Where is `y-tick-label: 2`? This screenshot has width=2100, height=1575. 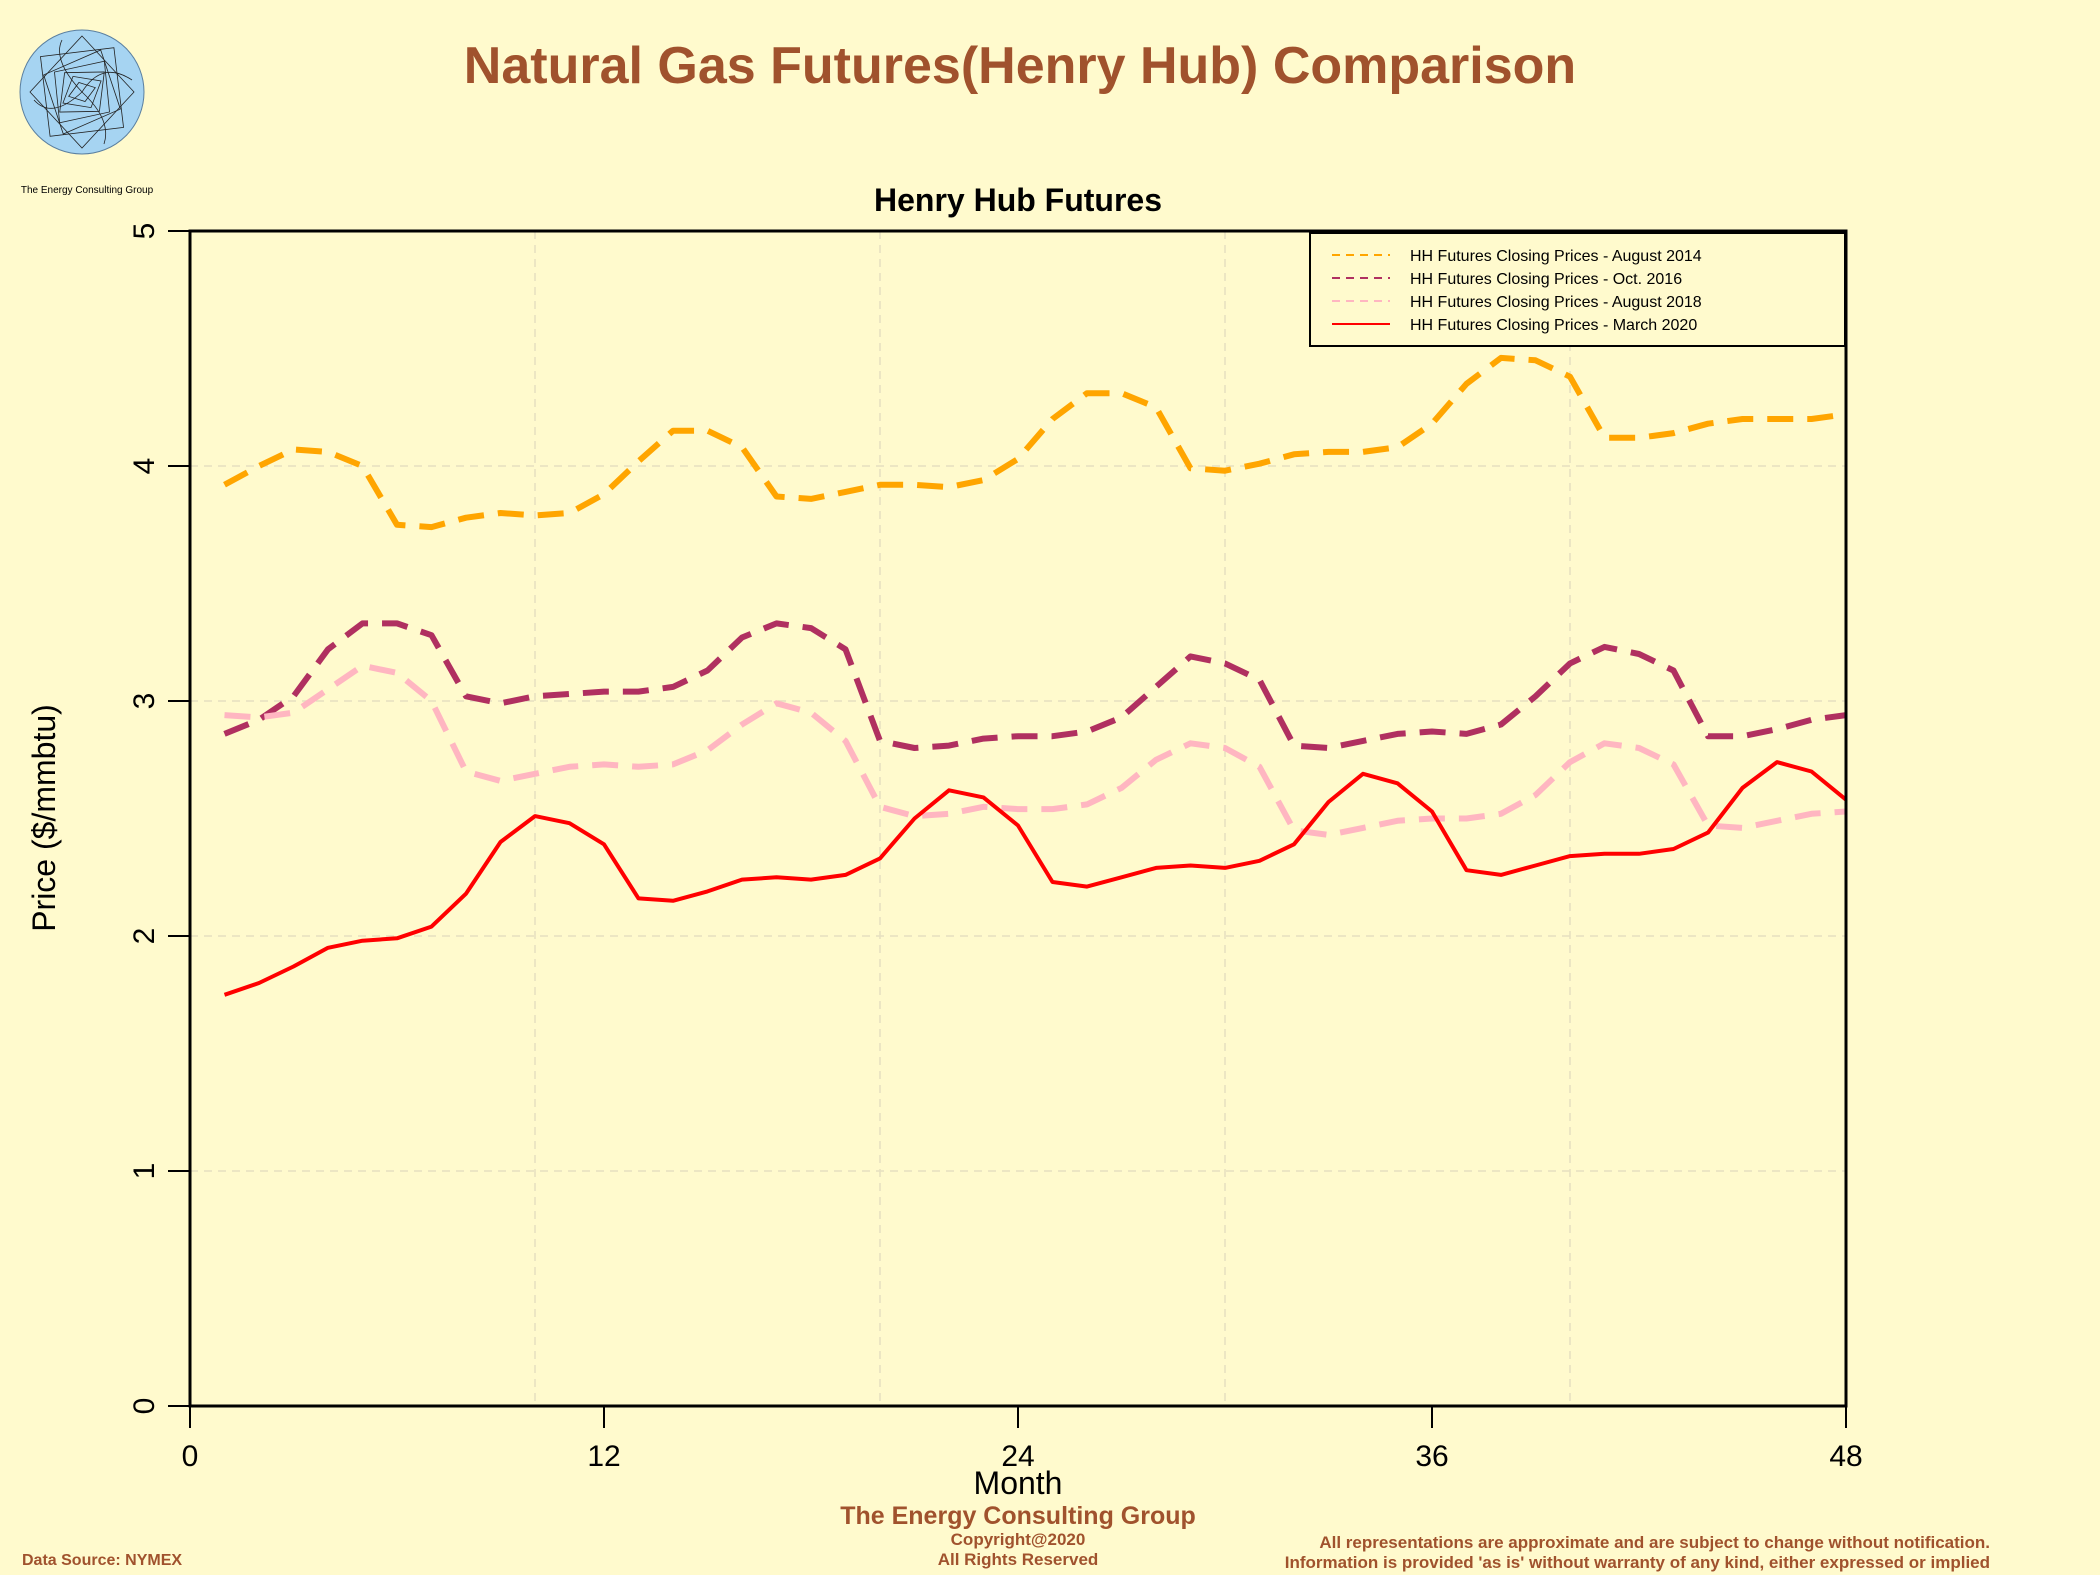
y-tick-label: 2 is located at coordinates (144, 936).